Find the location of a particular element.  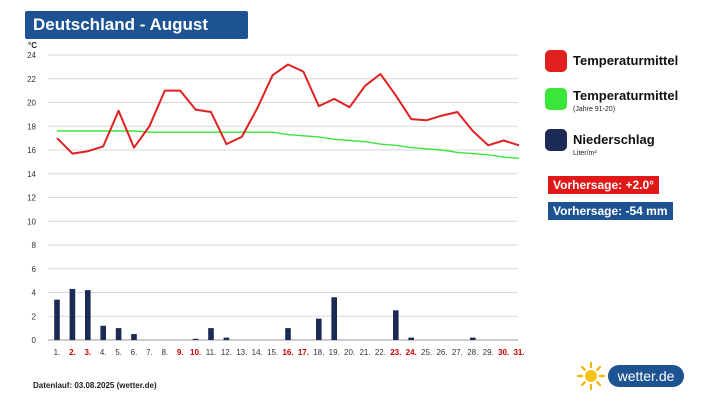

x-tick-label: 12. is located at coordinates (226, 352).